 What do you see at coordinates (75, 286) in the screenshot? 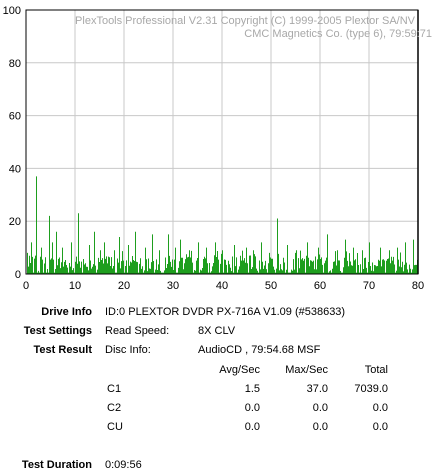
I see `x-tick-label: 10` at bounding box center [75, 286].